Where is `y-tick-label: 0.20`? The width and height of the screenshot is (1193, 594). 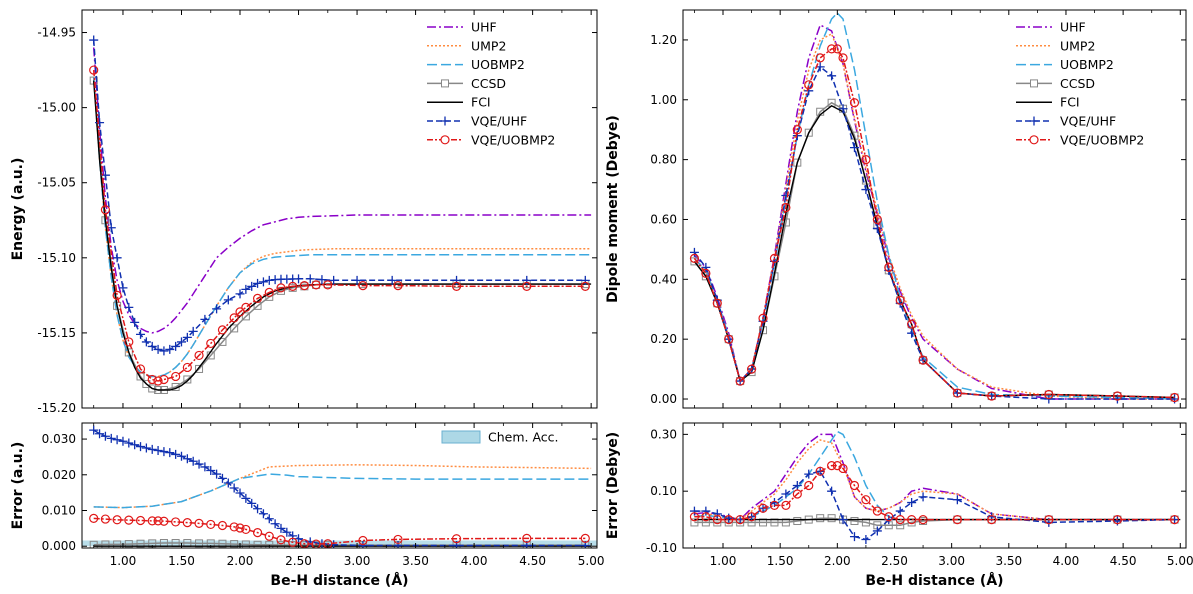 y-tick-label: 0.20 is located at coordinates (663, 339).